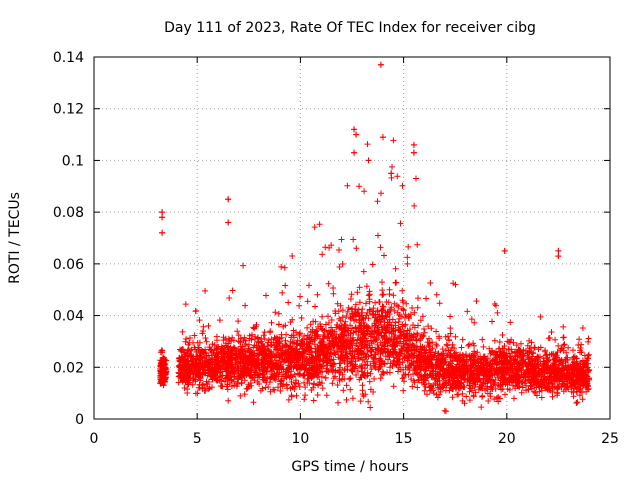  Describe the element at coordinates (300, 439) in the screenshot. I see `x-tick-label: 10` at that location.